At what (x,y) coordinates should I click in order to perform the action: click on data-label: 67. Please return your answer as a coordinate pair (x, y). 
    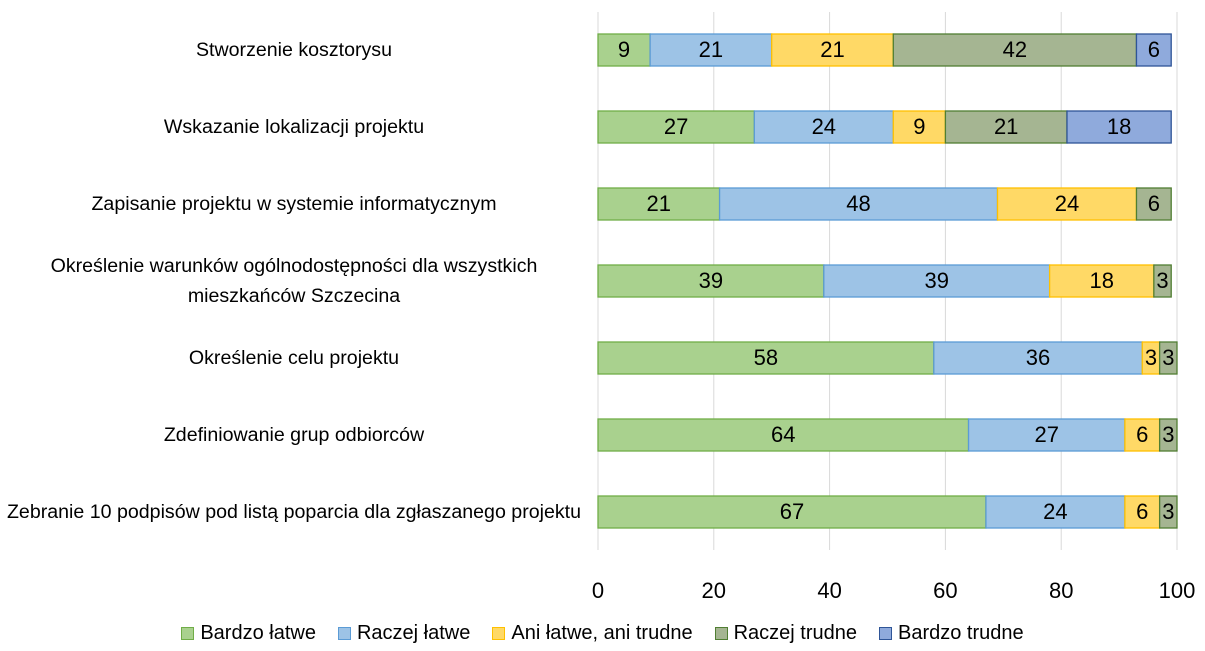
    Looking at the image, I should click on (792, 511).